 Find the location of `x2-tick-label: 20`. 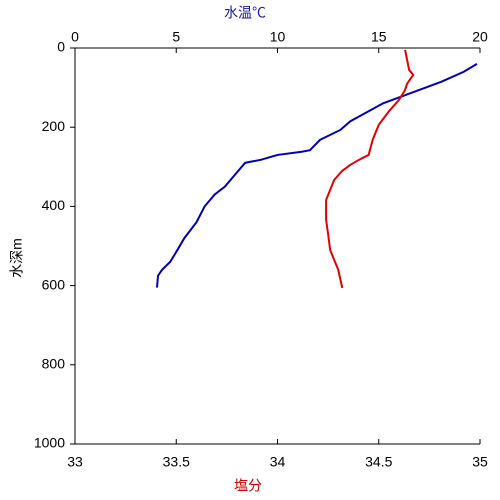

x2-tick-label: 20 is located at coordinates (480, 37).